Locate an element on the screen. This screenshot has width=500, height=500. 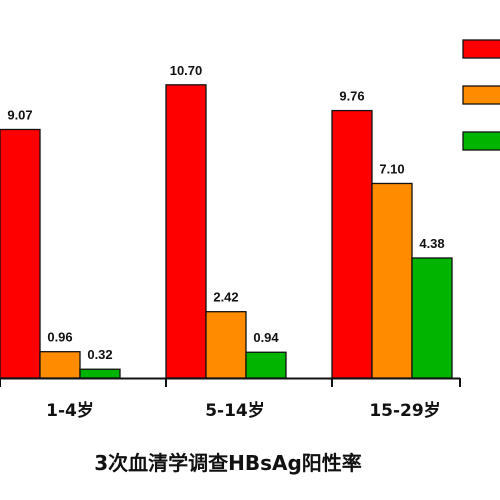
data-label: 0.94 is located at coordinates (266, 337).